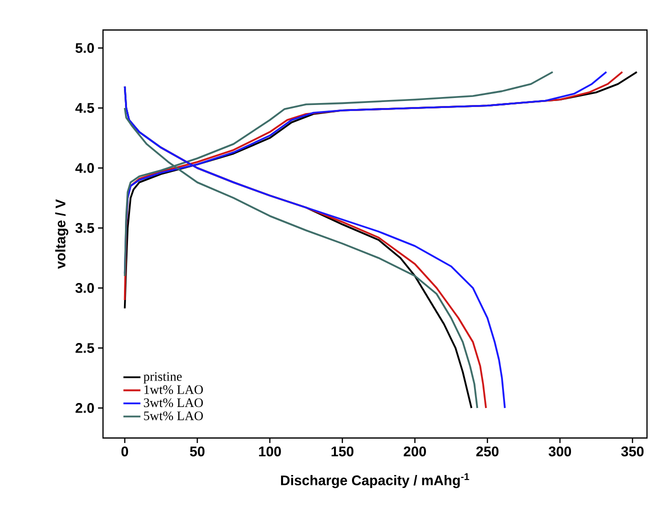  What do you see at coordinates (163, 378) in the screenshot?
I see `legend-label: pristine` at bounding box center [163, 378].